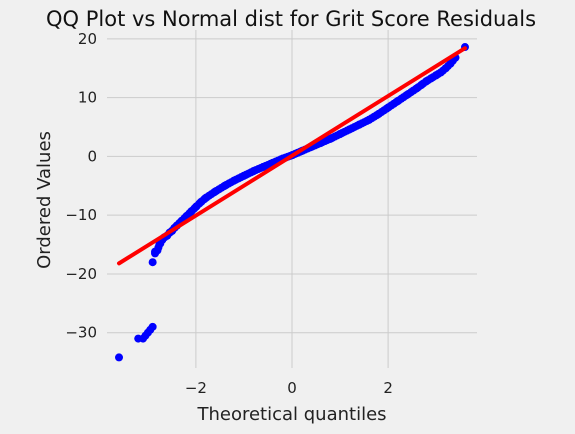  What do you see at coordinates (92, 156) in the screenshot?
I see `y-tick-label: 0` at bounding box center [92, 156].